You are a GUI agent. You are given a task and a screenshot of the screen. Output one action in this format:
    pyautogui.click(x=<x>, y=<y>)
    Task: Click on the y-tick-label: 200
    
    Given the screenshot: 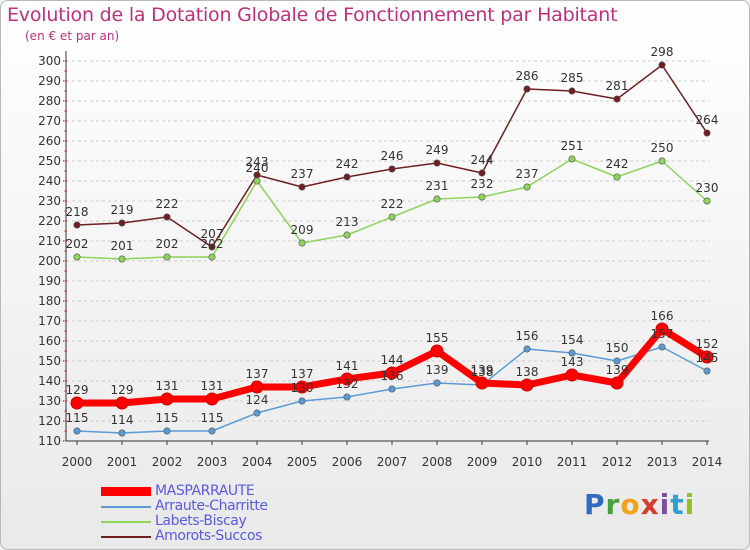 What is the action you would take?
    pyautogui.click(x=49, y=261)
    